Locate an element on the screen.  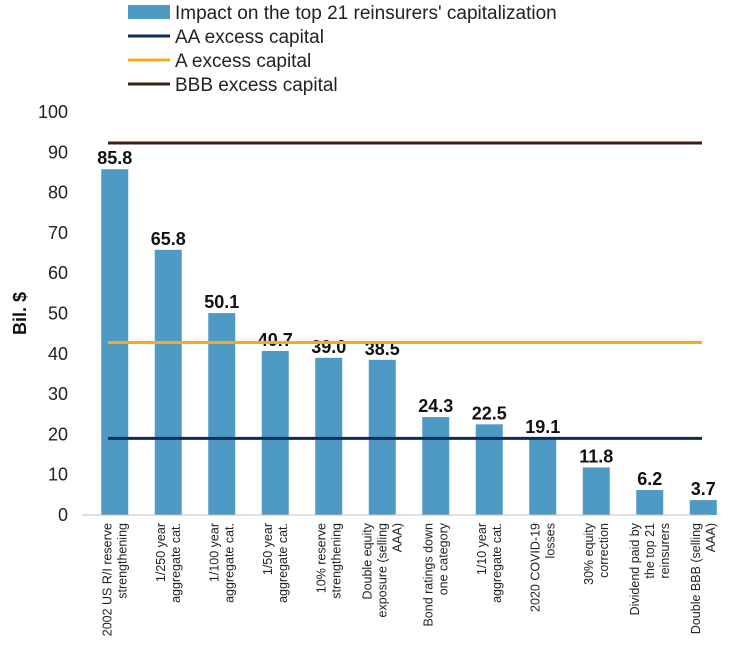
data-label: 19.1 is located at coordinates (542, 427).